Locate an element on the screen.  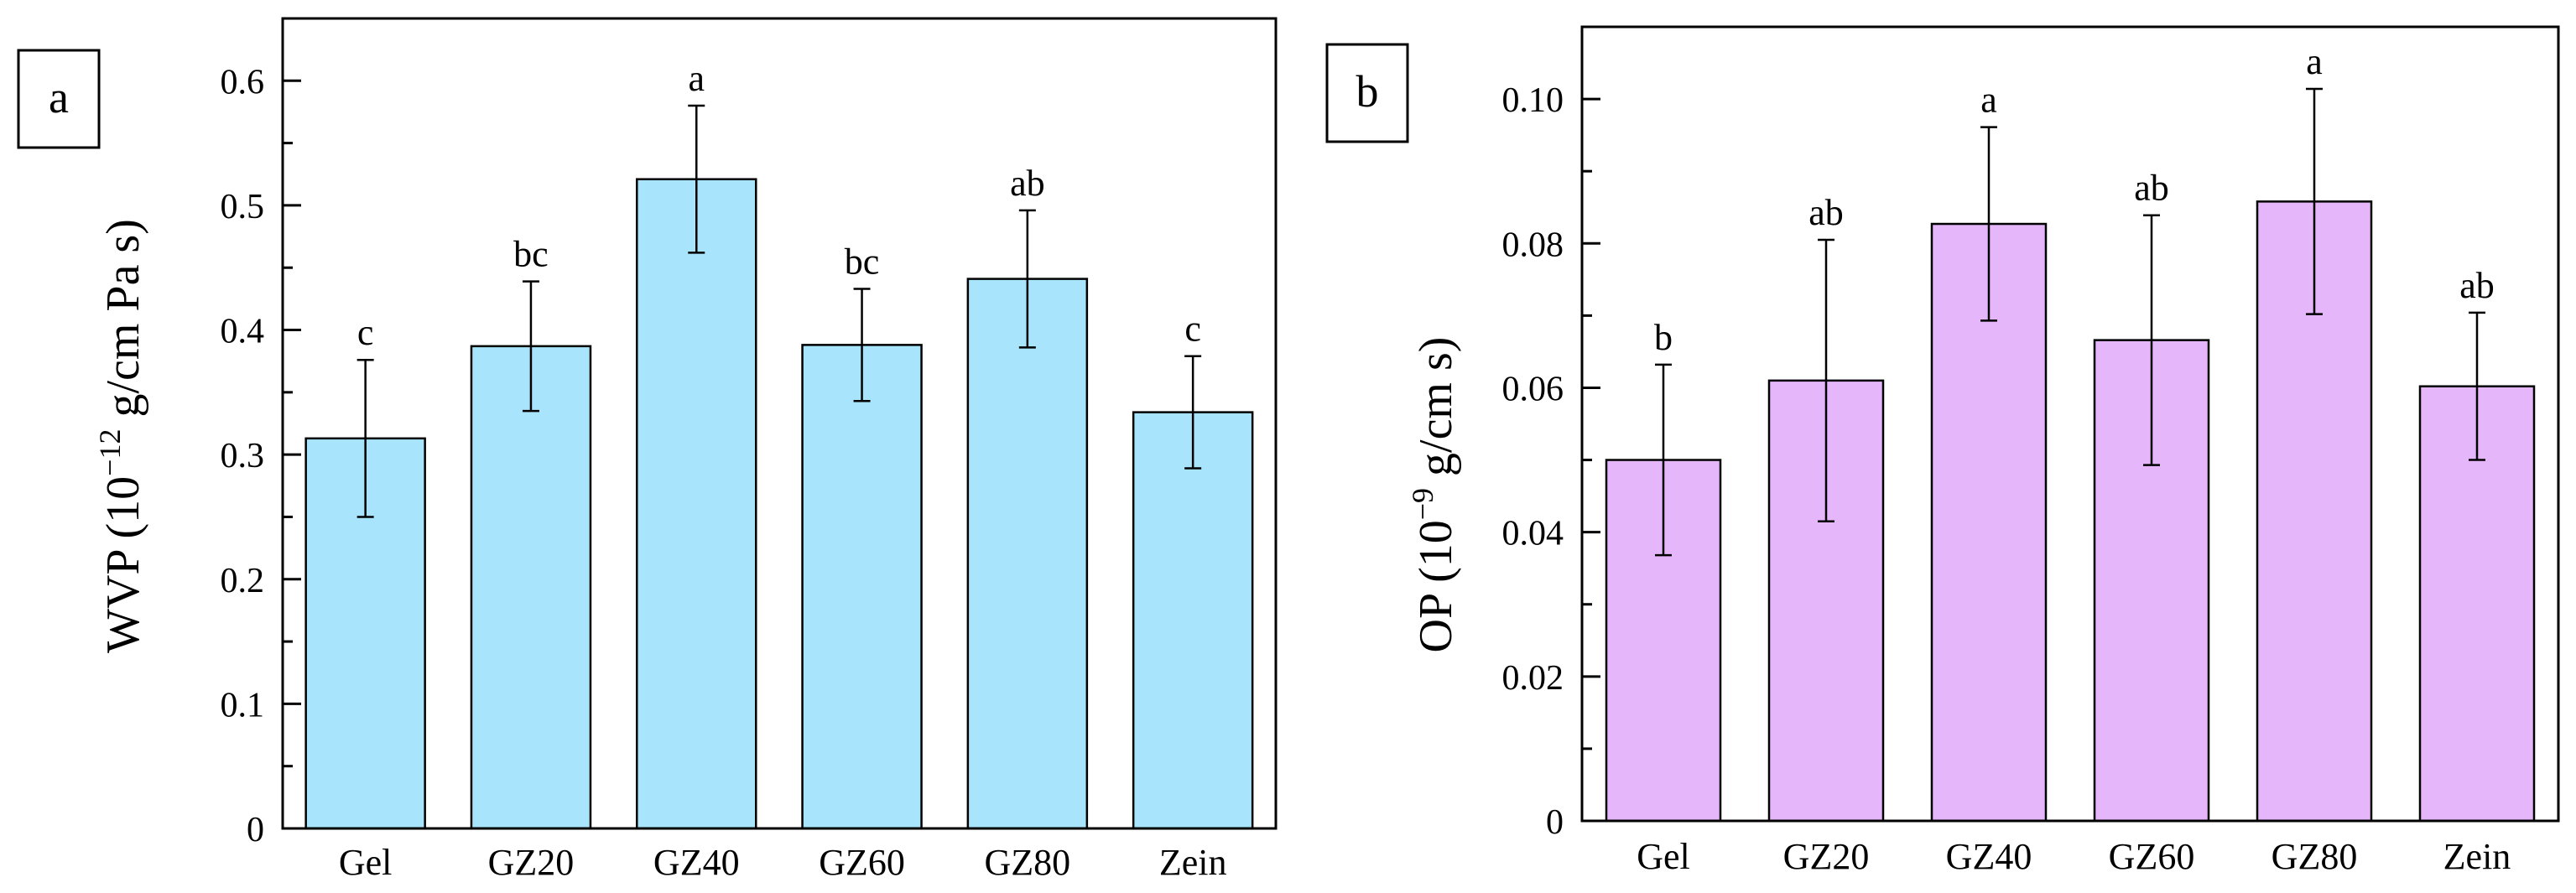
panel-a-y-ticks: 0 0.1 0.2 0.3 0.4 0.5 0.6 is located at coordinates (261, 456).